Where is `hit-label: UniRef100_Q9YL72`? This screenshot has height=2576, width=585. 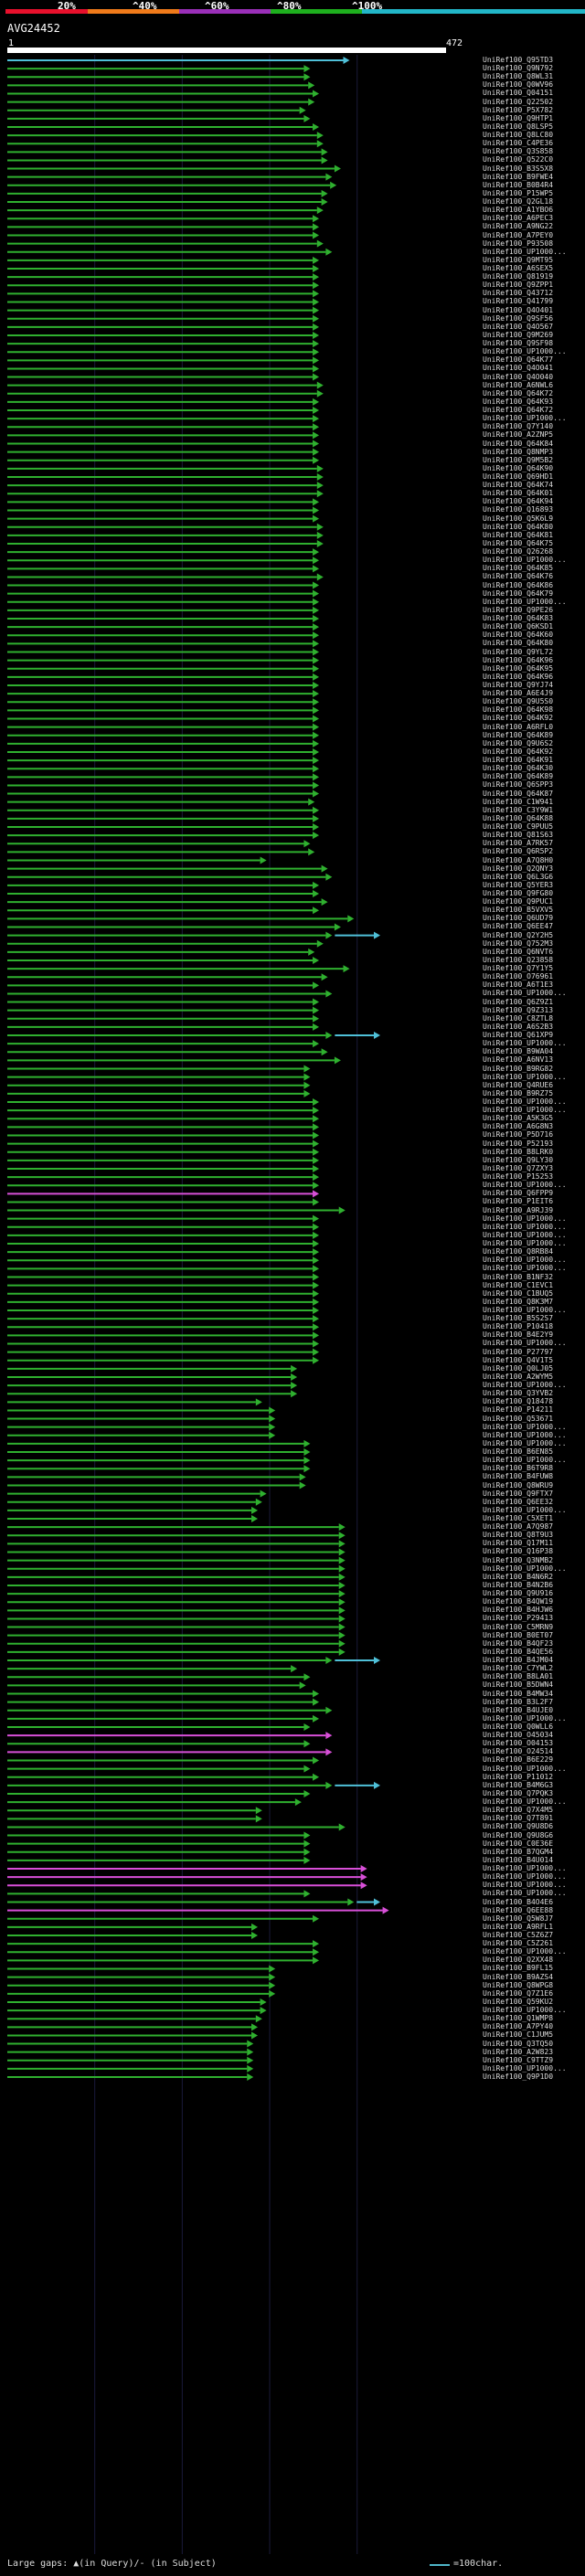
hit-label: UniRef100_Q9YL72 is located at coordinates (518, 651).